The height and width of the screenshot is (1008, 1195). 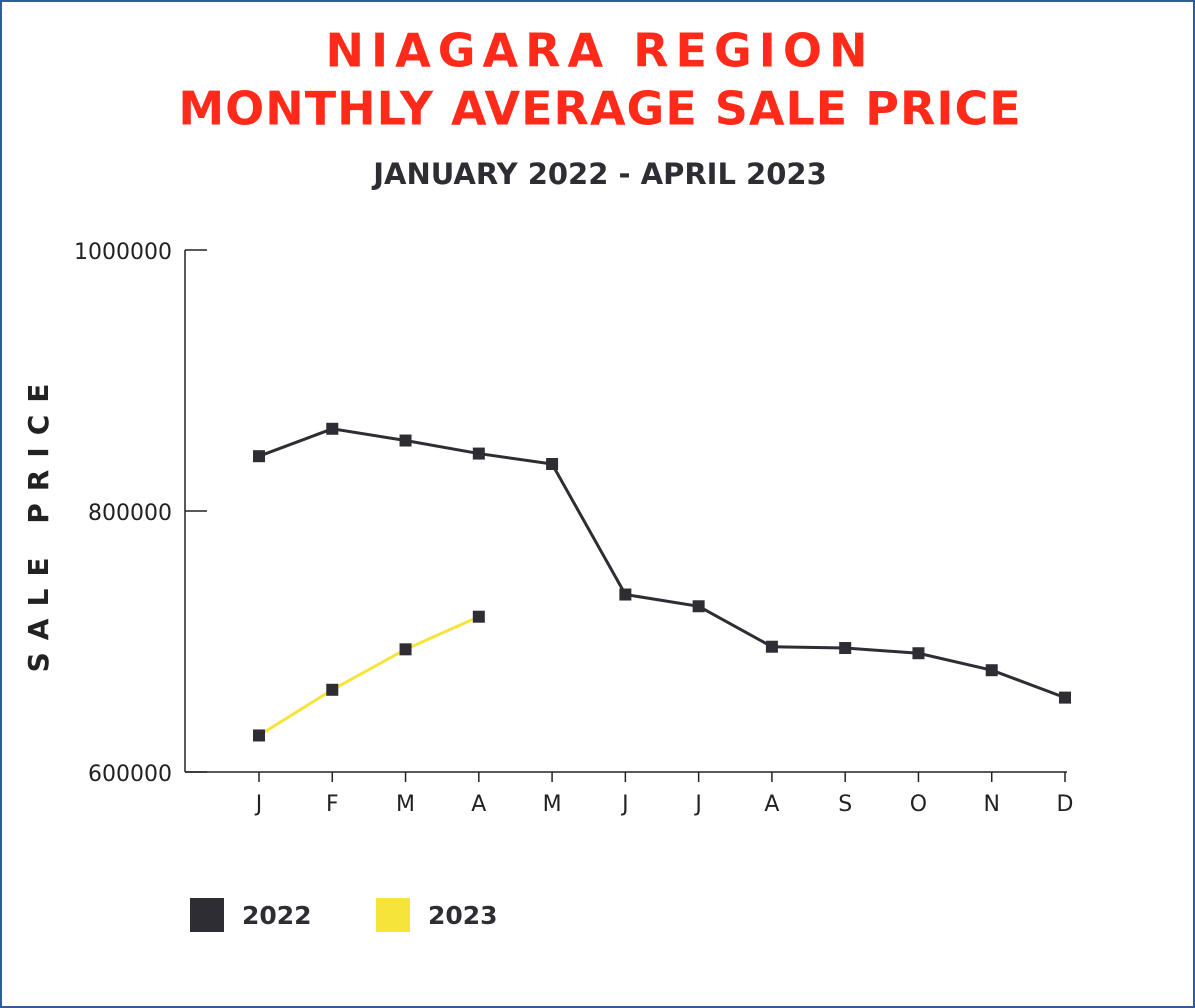 What do you see at coordinates (991, 804) in the screenshot?
I see `x-tick-label: N` at bounding box center [991, 804].